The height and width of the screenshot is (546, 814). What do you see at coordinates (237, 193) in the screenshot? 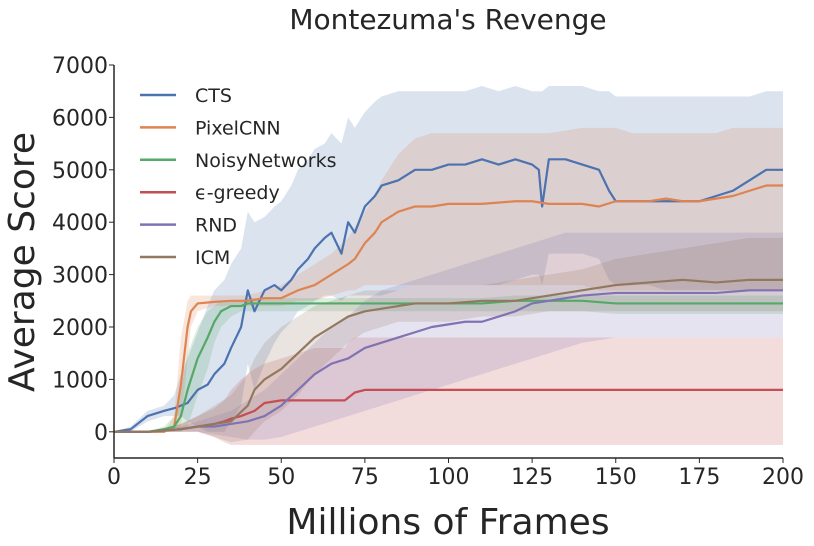
I see `legend-label: ϵ-greedy` at bounding box center [237, 193].